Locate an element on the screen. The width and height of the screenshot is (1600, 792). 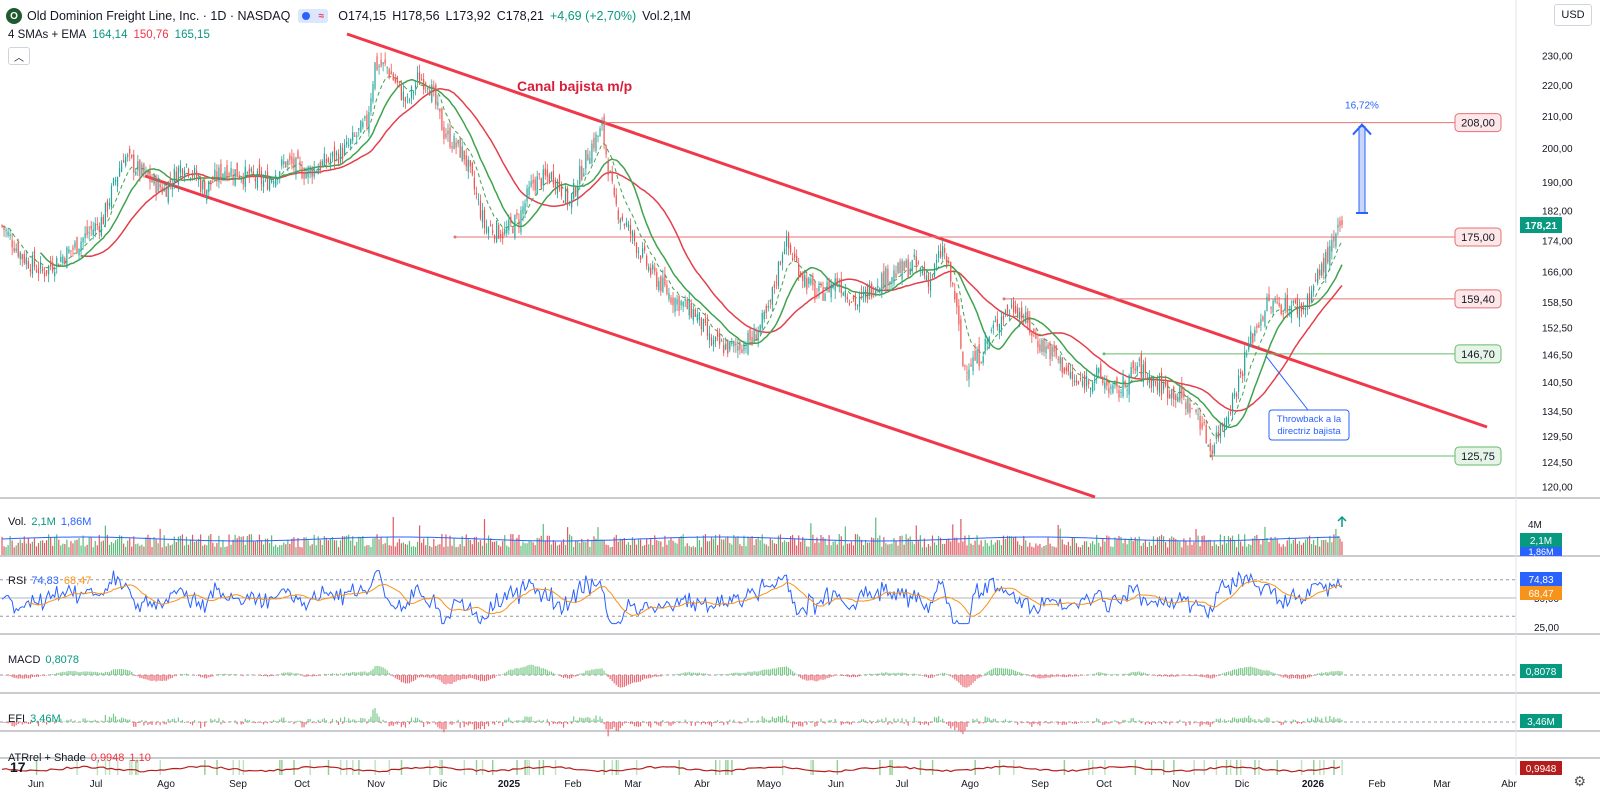
y-tick-label: 129,50 is located at coordinates (1557, 437).